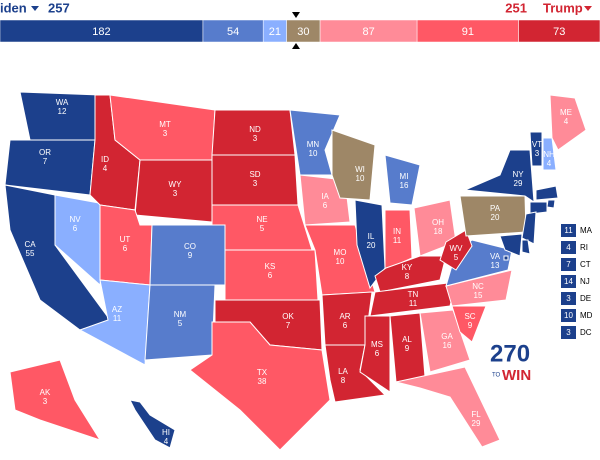 This screenshot has width=600, height=460. I want to click on state-abbr: FL, so click(476, 414).